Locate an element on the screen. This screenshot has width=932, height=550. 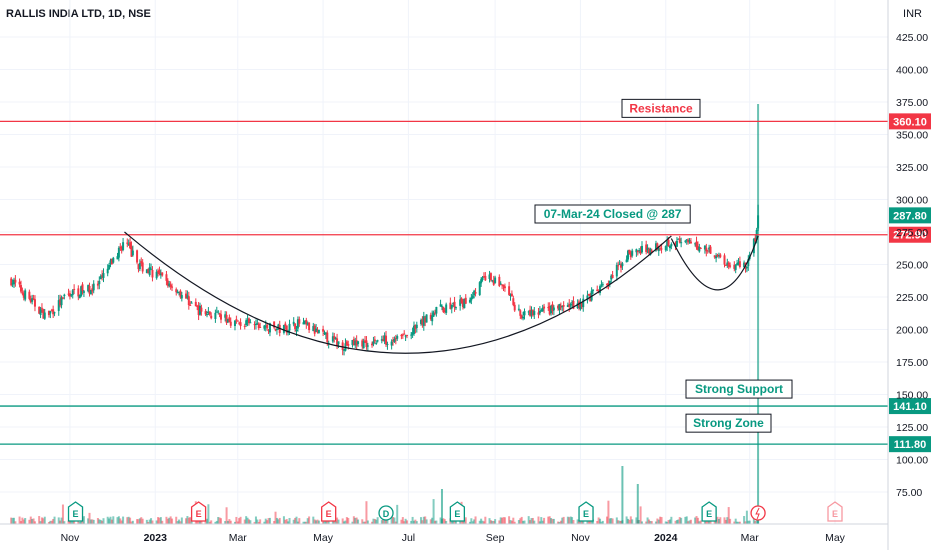
flash-icon is located at coordinates (757, 513).